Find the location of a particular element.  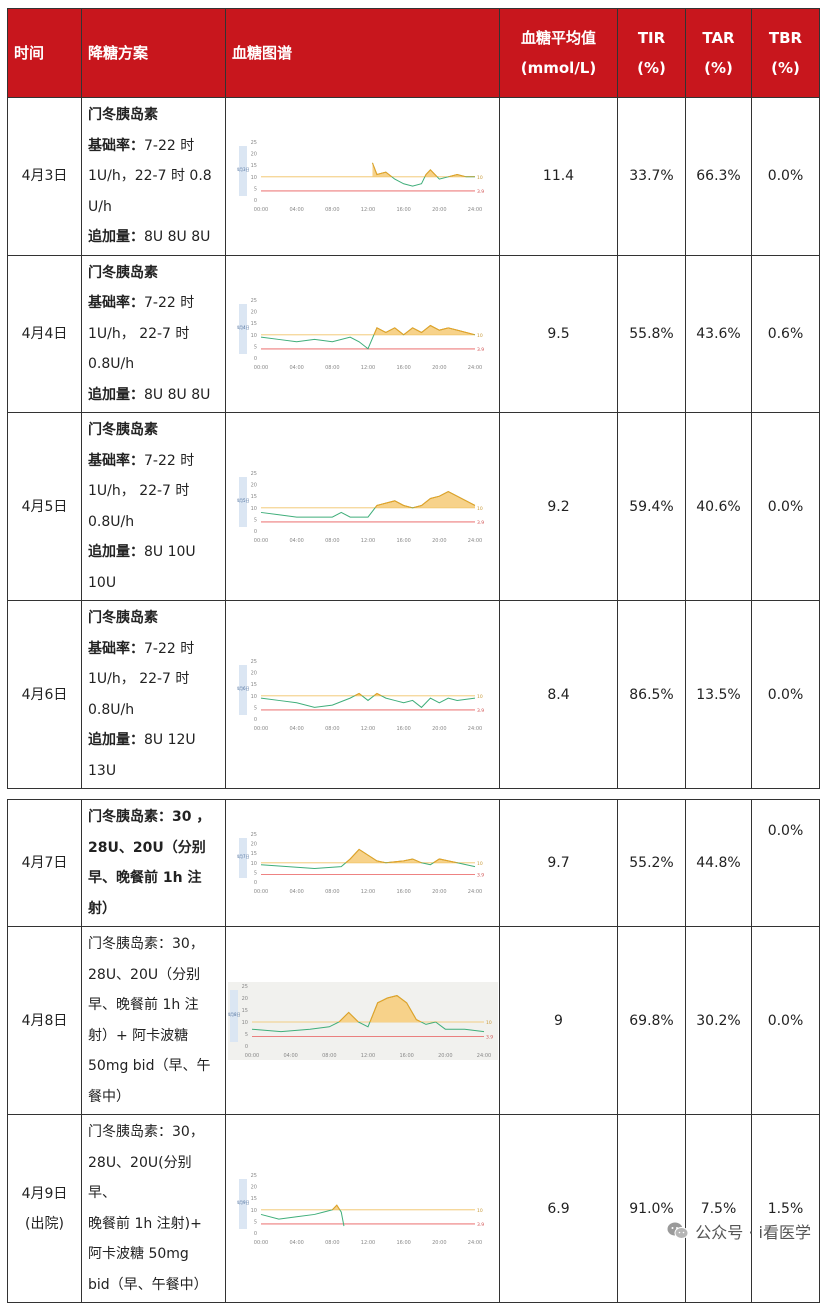

chart-side-label: 4月7日 is located at coordinates (243, 856).